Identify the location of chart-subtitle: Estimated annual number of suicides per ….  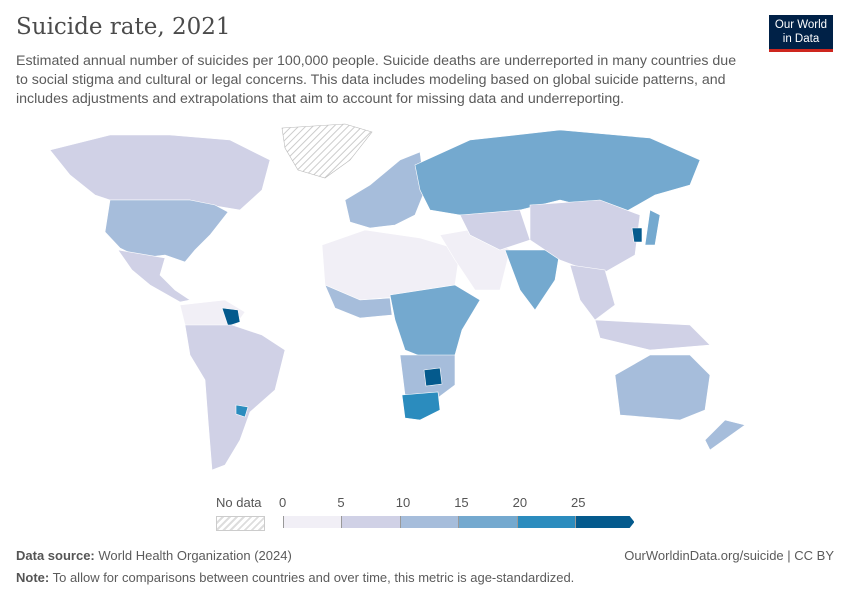
(376, 80).